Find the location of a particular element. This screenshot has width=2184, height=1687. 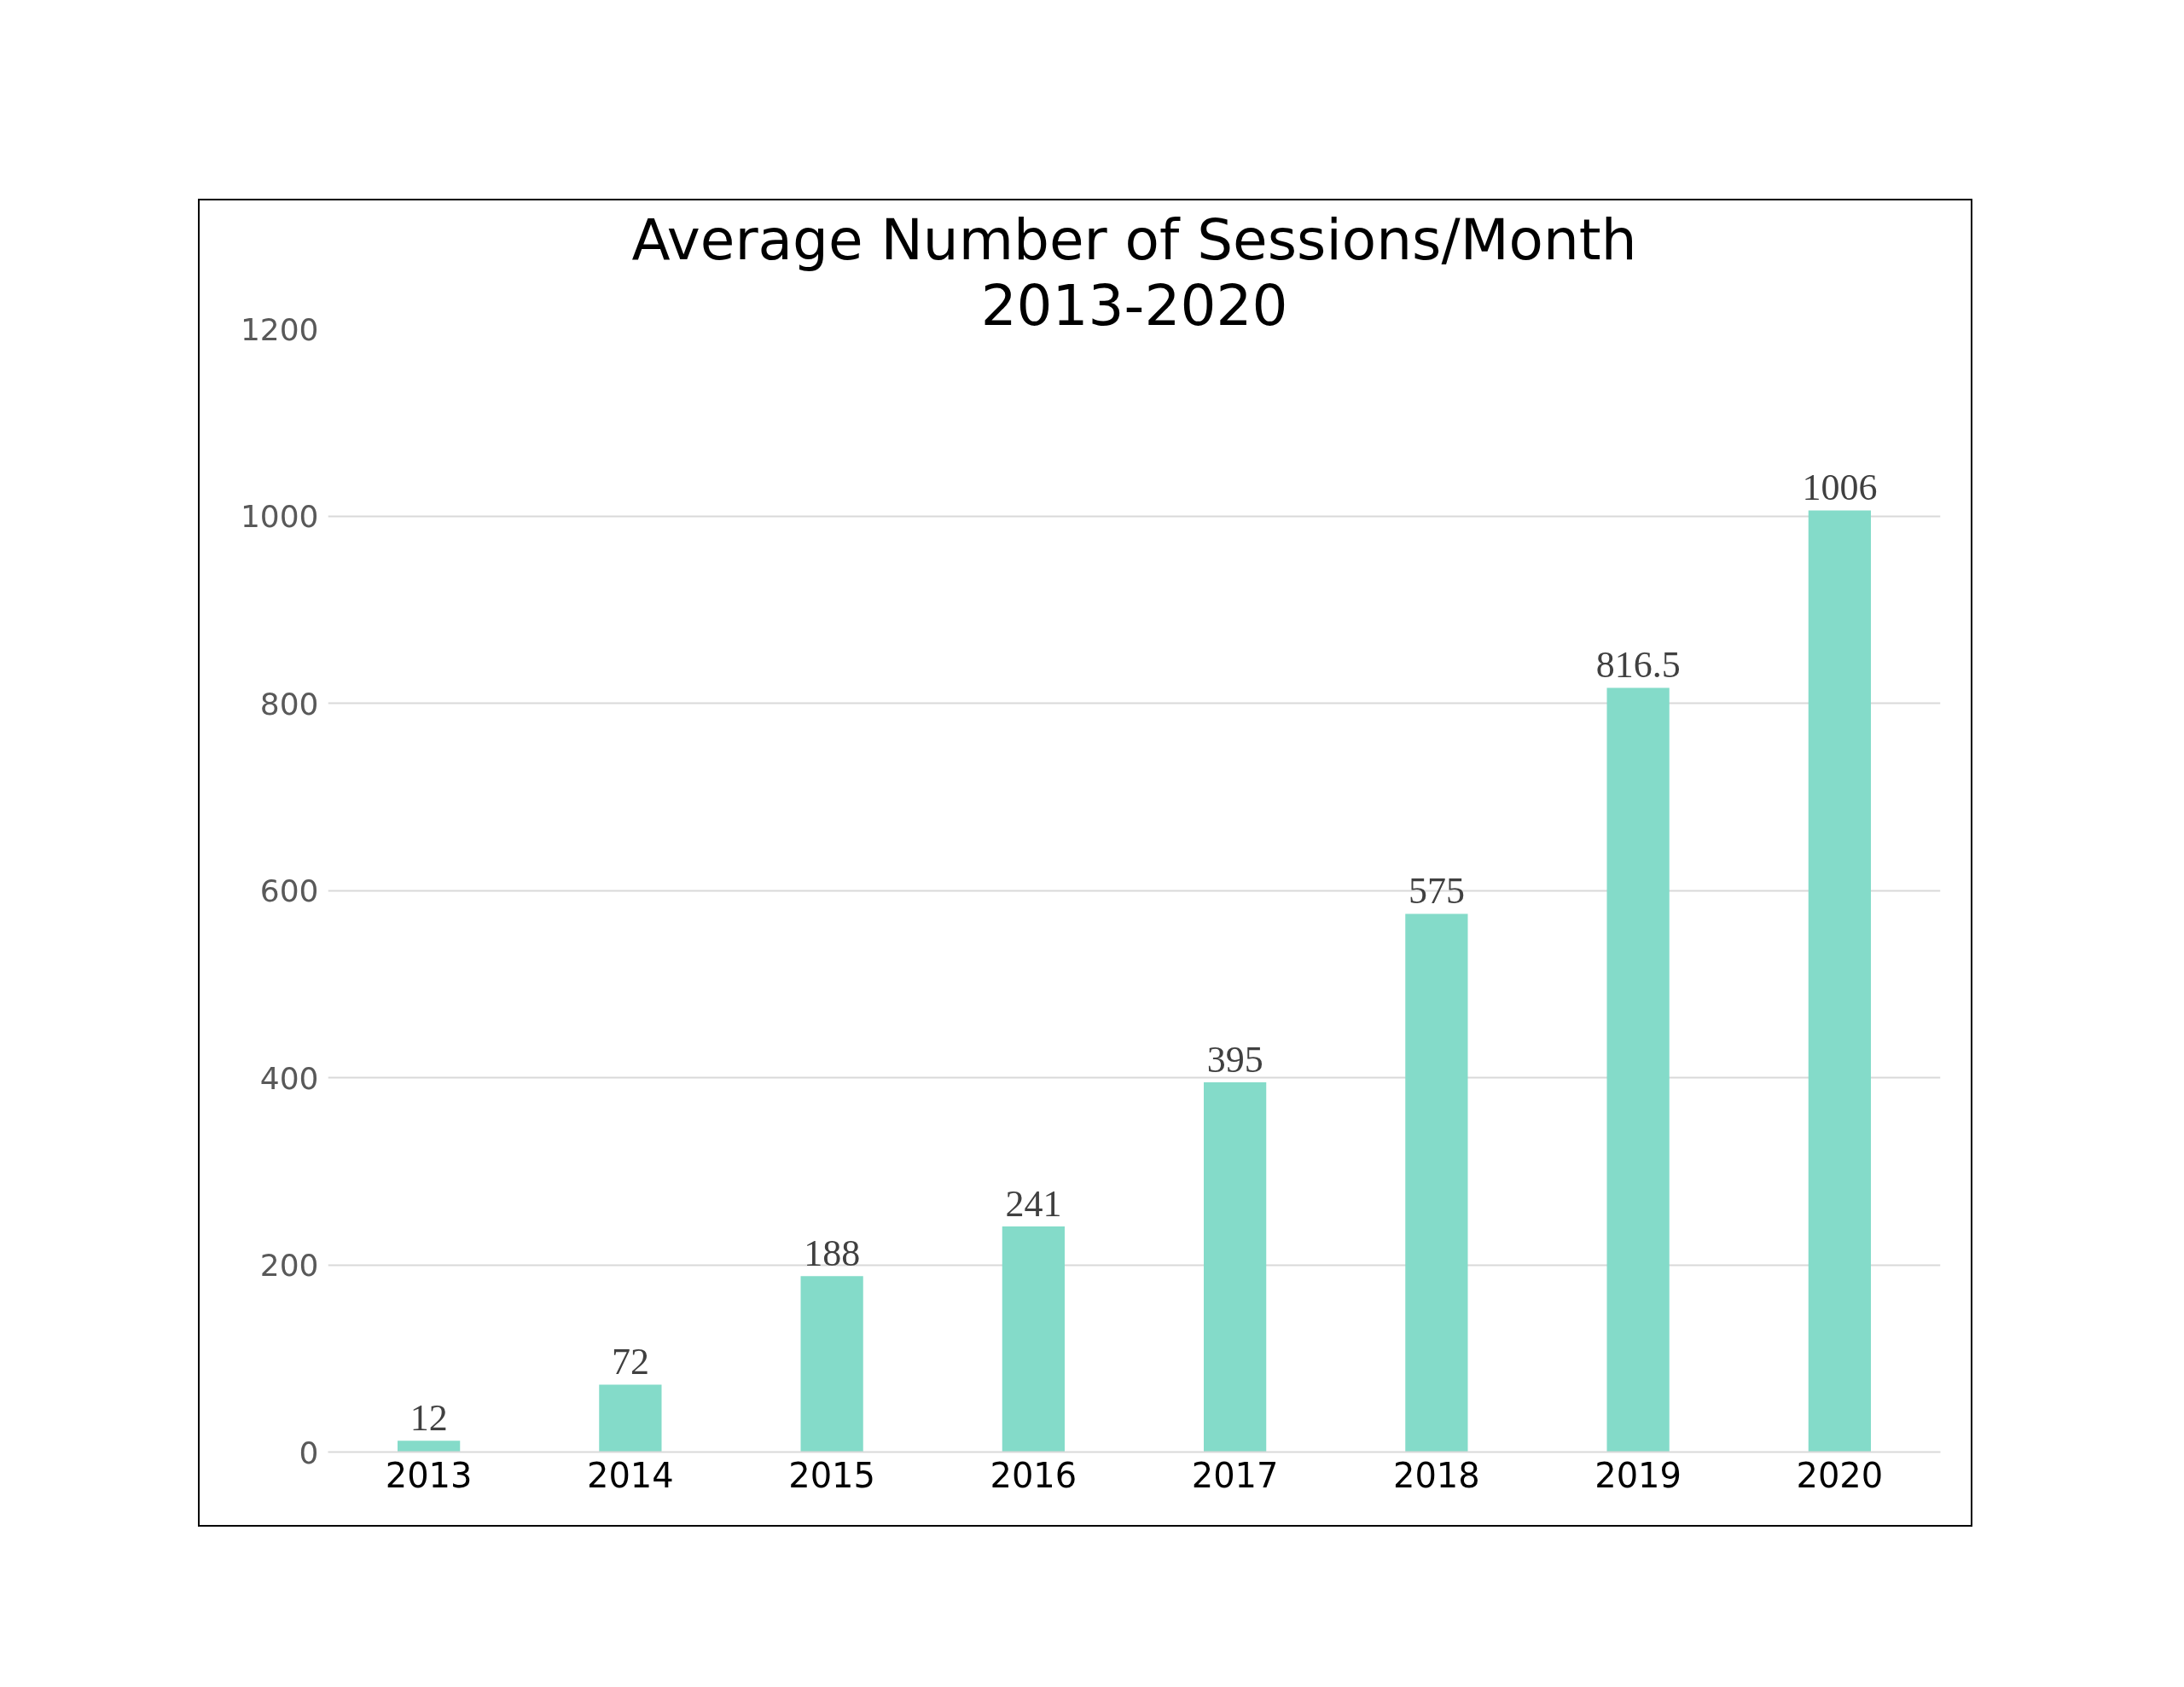

data-label: 241 is located at coordinates (1034, 1204).